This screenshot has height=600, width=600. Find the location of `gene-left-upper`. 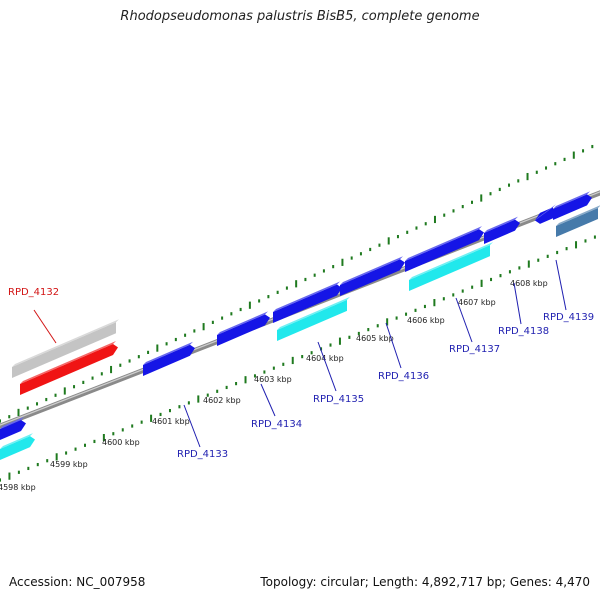

gene-left-upper is located at coordinates (13, 428).